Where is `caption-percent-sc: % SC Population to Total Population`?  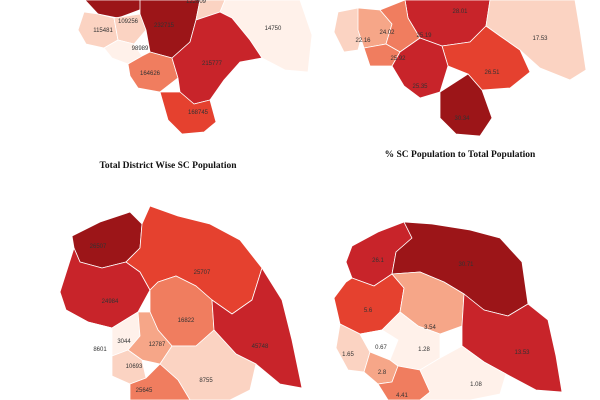
caption-percent-sc: % SC Population to Total Population is located at coordinates (460, 155).